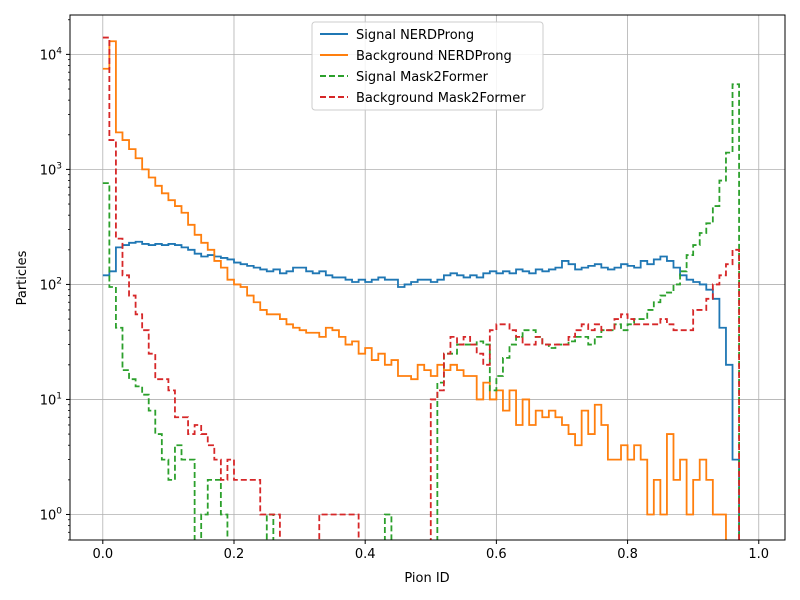  I want to click on x-tick-label: 1.0, so click(758, 554).